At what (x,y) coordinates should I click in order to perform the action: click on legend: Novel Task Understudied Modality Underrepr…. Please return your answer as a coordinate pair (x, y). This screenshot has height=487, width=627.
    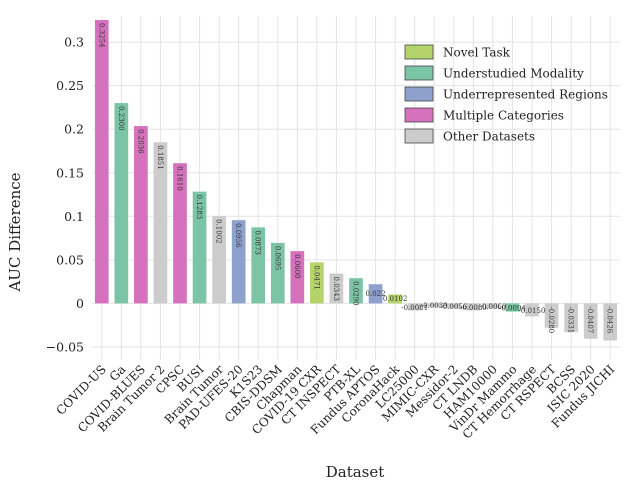
    Looking at the image, I should click on (506, 94).